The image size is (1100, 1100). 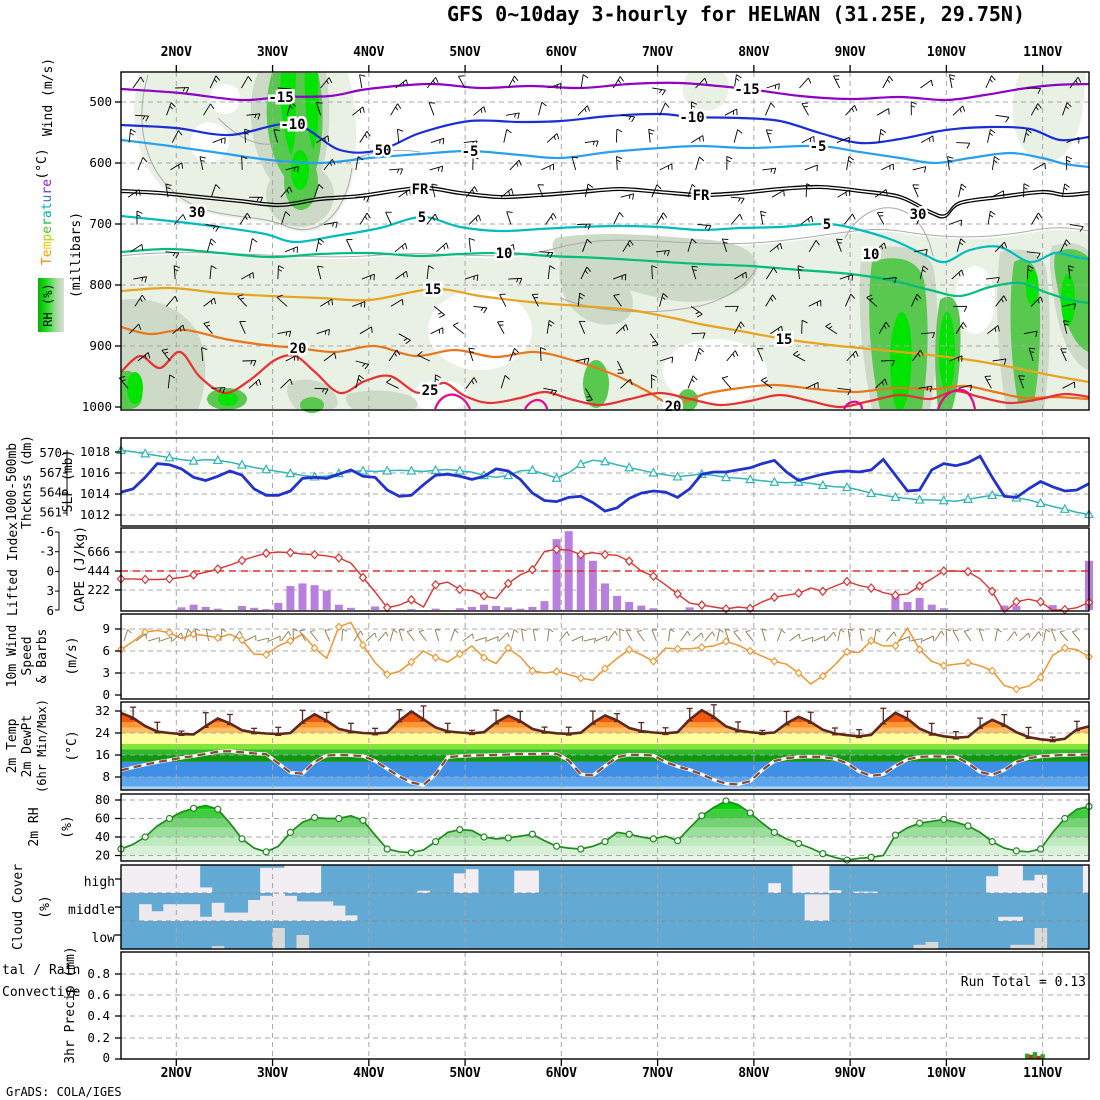 What do you see at coordinates (95, 514) in the screenshot?
I see `slp-tick-label: 1012` at bounding box center [95, 514].